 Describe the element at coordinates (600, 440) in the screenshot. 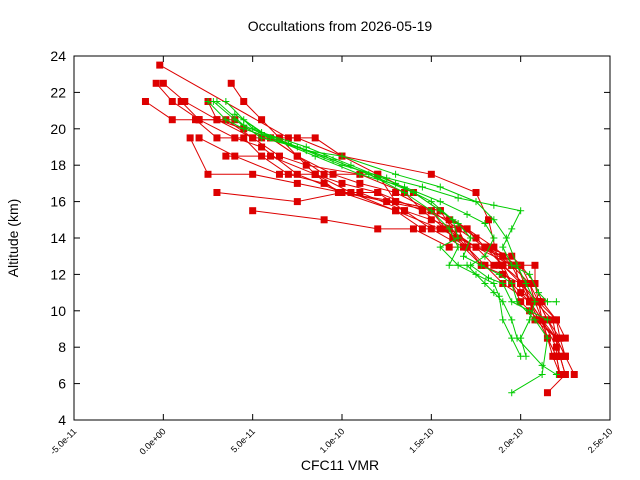

I see `x-tick-label: 2.5e-10` at that location.